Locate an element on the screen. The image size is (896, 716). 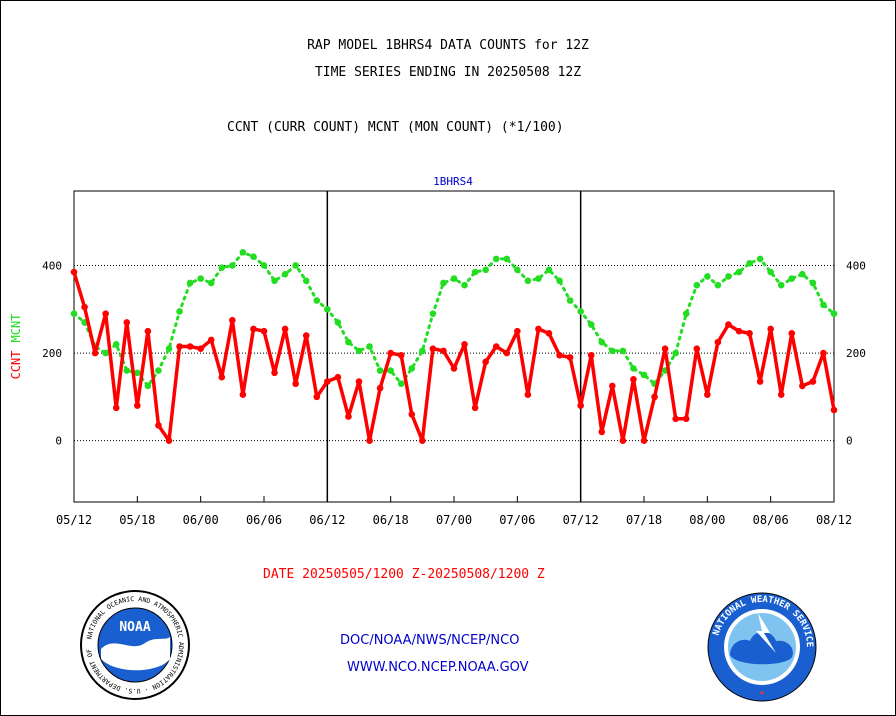
x-tick-label: 07/00 is located at coordinates (454, 520).